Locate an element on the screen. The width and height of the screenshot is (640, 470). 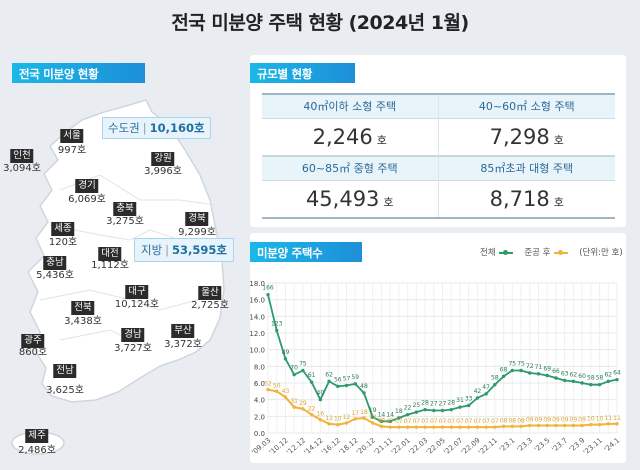
data-label: 16 is located at coordinates (321, 414).